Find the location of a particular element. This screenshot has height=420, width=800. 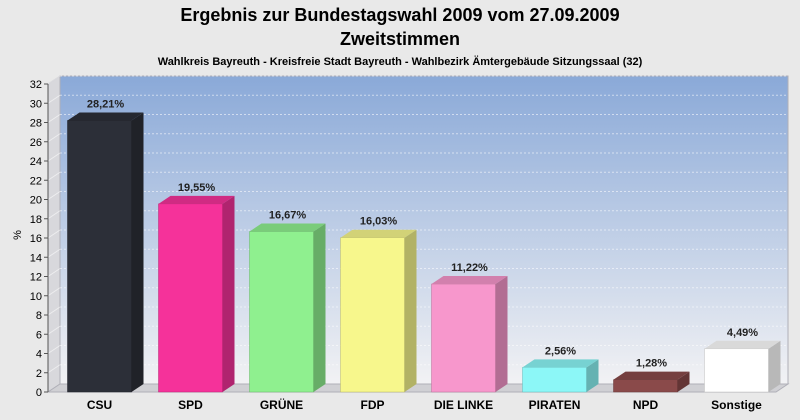

x-tick-label: NPD is located at coordinates (646, 405).